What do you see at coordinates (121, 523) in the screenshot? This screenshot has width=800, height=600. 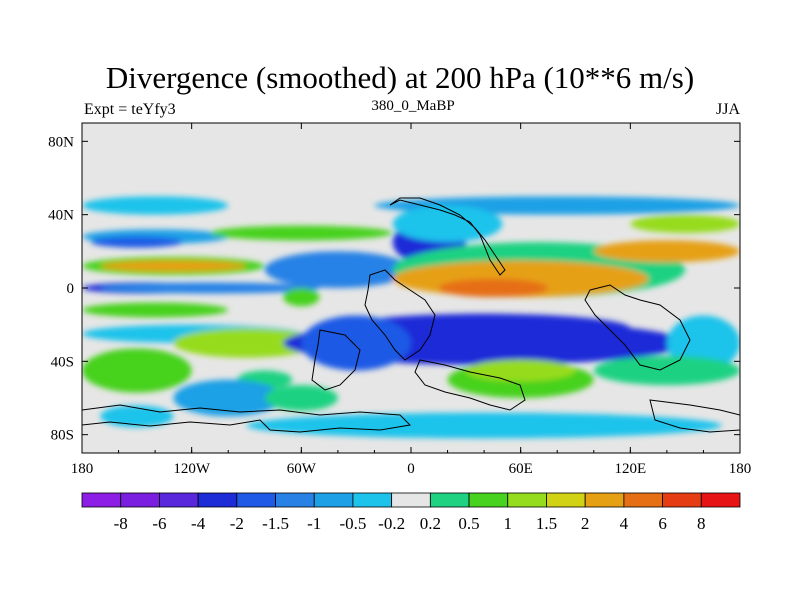 I see `colorbar-label-0: -8` at bounding box center [121, 523].